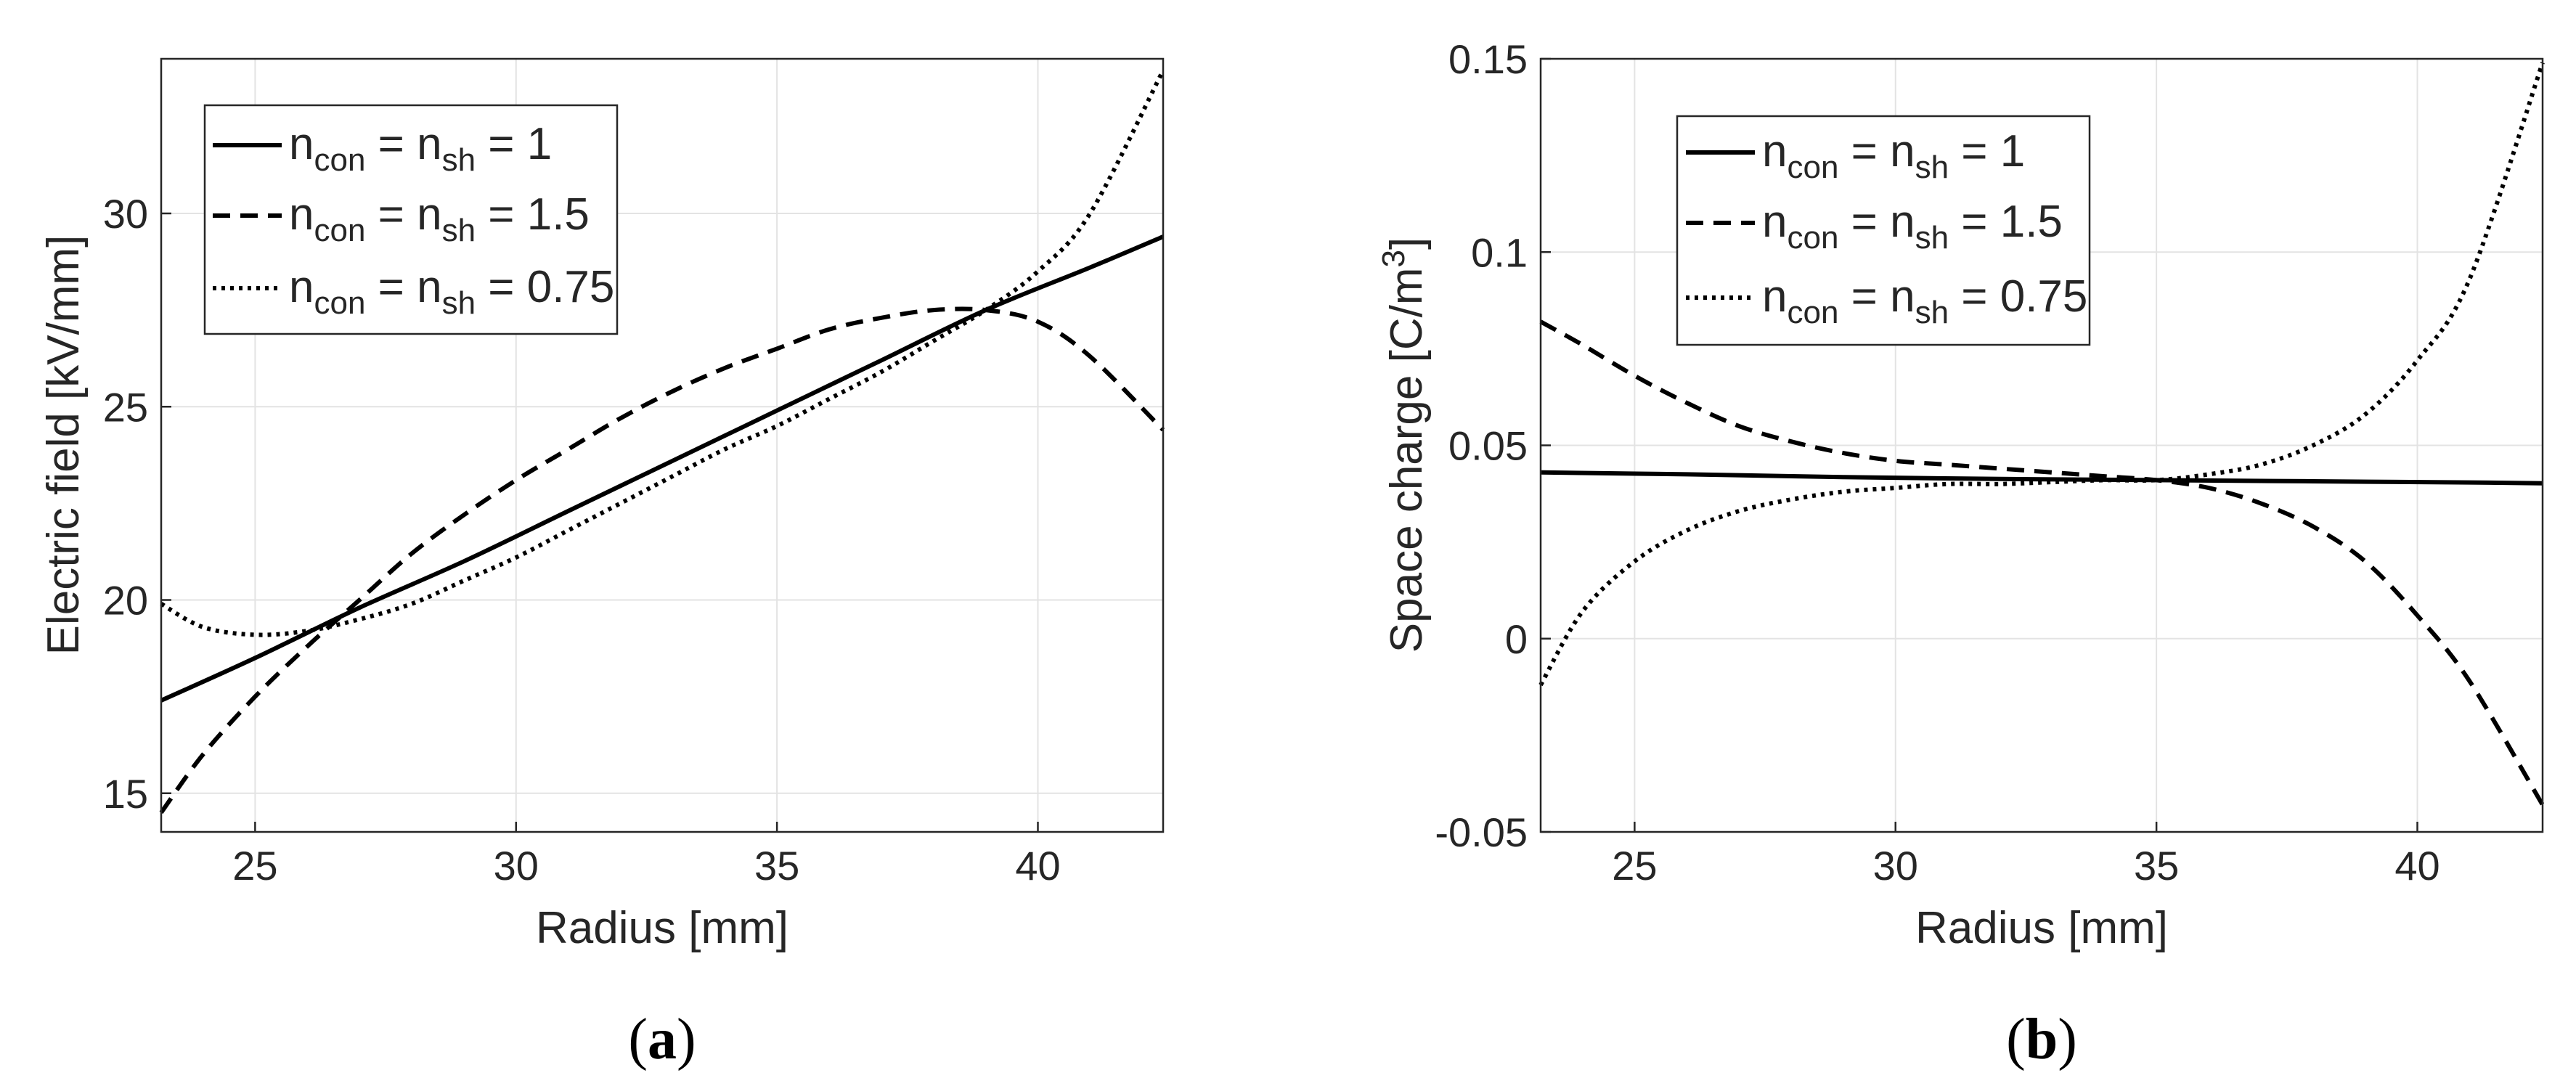 Image resolution: width=2576 pixels, height=1078 pixels. Describe the element at coordinates (1634, 866) in the screenshot. I see `x-tick-label-b-0: 25` at that location.